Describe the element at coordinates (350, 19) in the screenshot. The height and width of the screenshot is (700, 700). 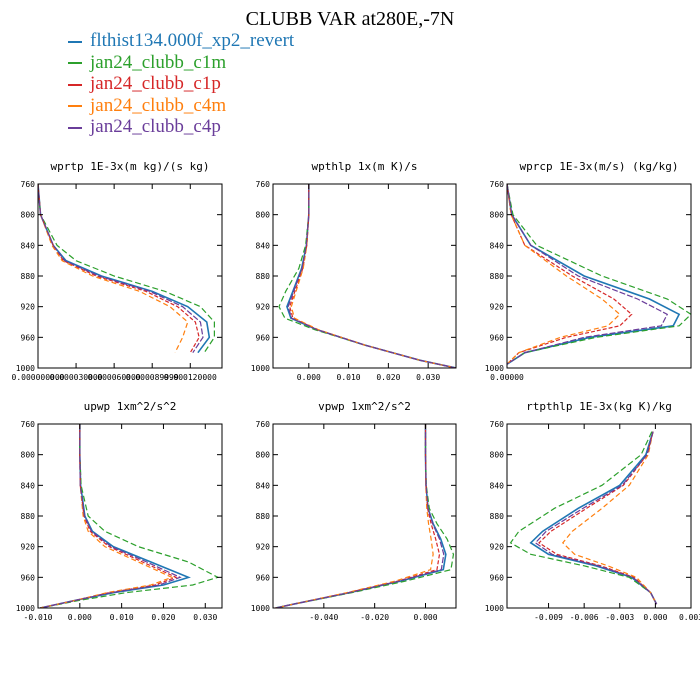
I see `chart-title: CLUBB VAR at280E,-7N` at that location.